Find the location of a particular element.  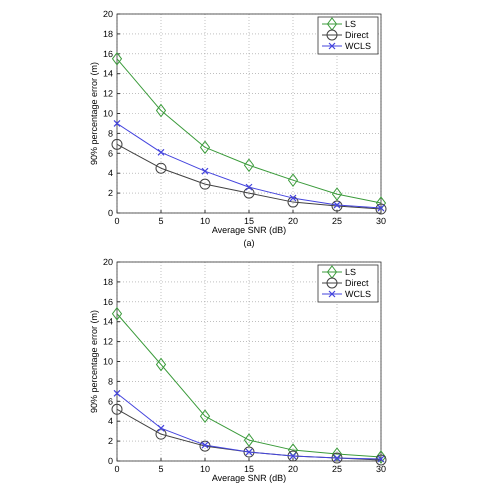

text: (a) is located at coordinates (249, 243).